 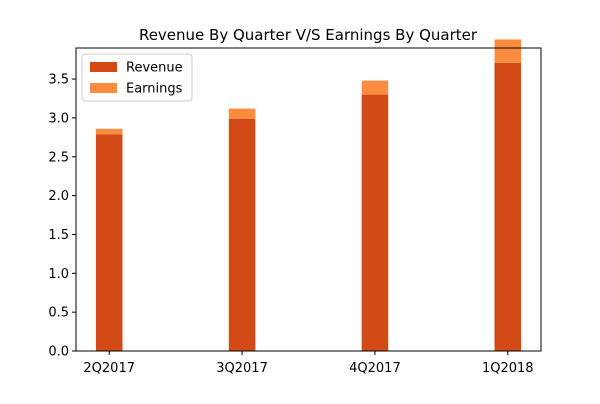 I want to click on legend-label-earnings: Earnings, so click(x=154, y=89).